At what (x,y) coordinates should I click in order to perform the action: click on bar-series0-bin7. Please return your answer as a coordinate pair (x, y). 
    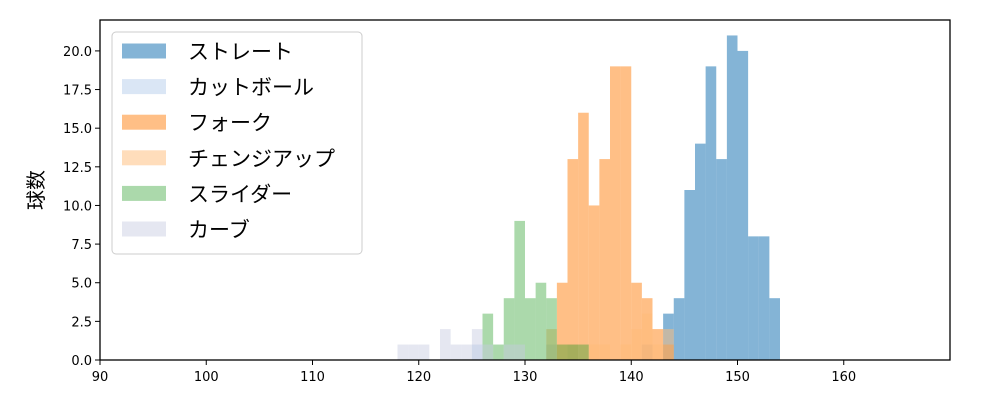
    Looking at the image, I should click on (743, 205).